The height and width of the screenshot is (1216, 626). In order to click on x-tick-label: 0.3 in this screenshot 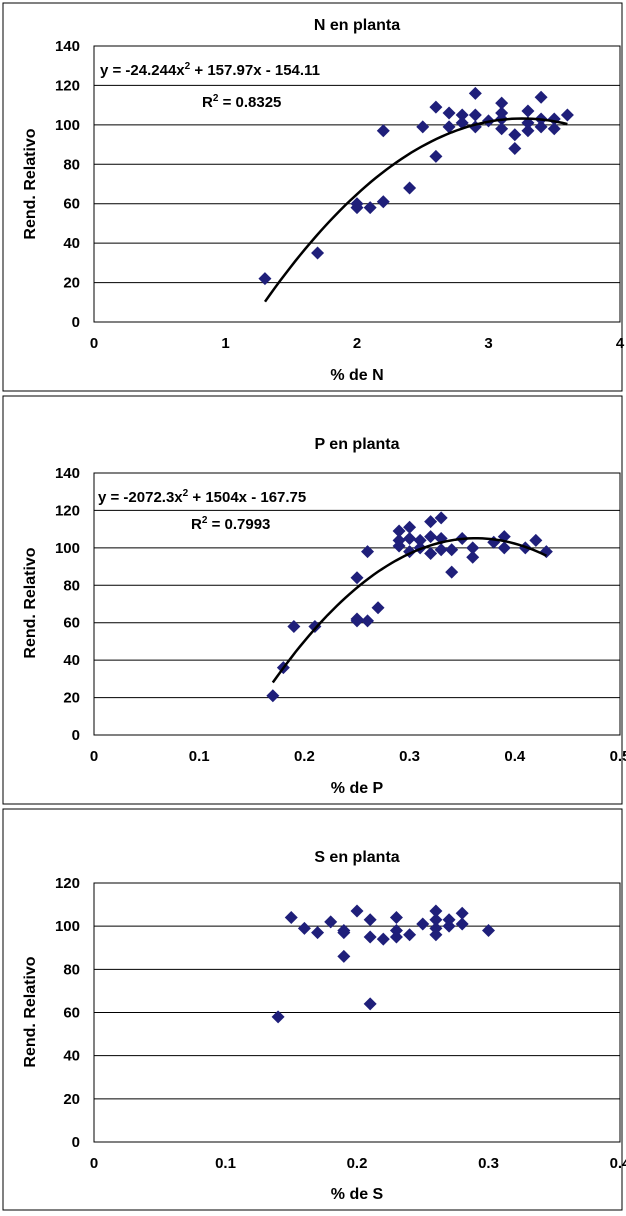, I will do `click(409, 756)`.